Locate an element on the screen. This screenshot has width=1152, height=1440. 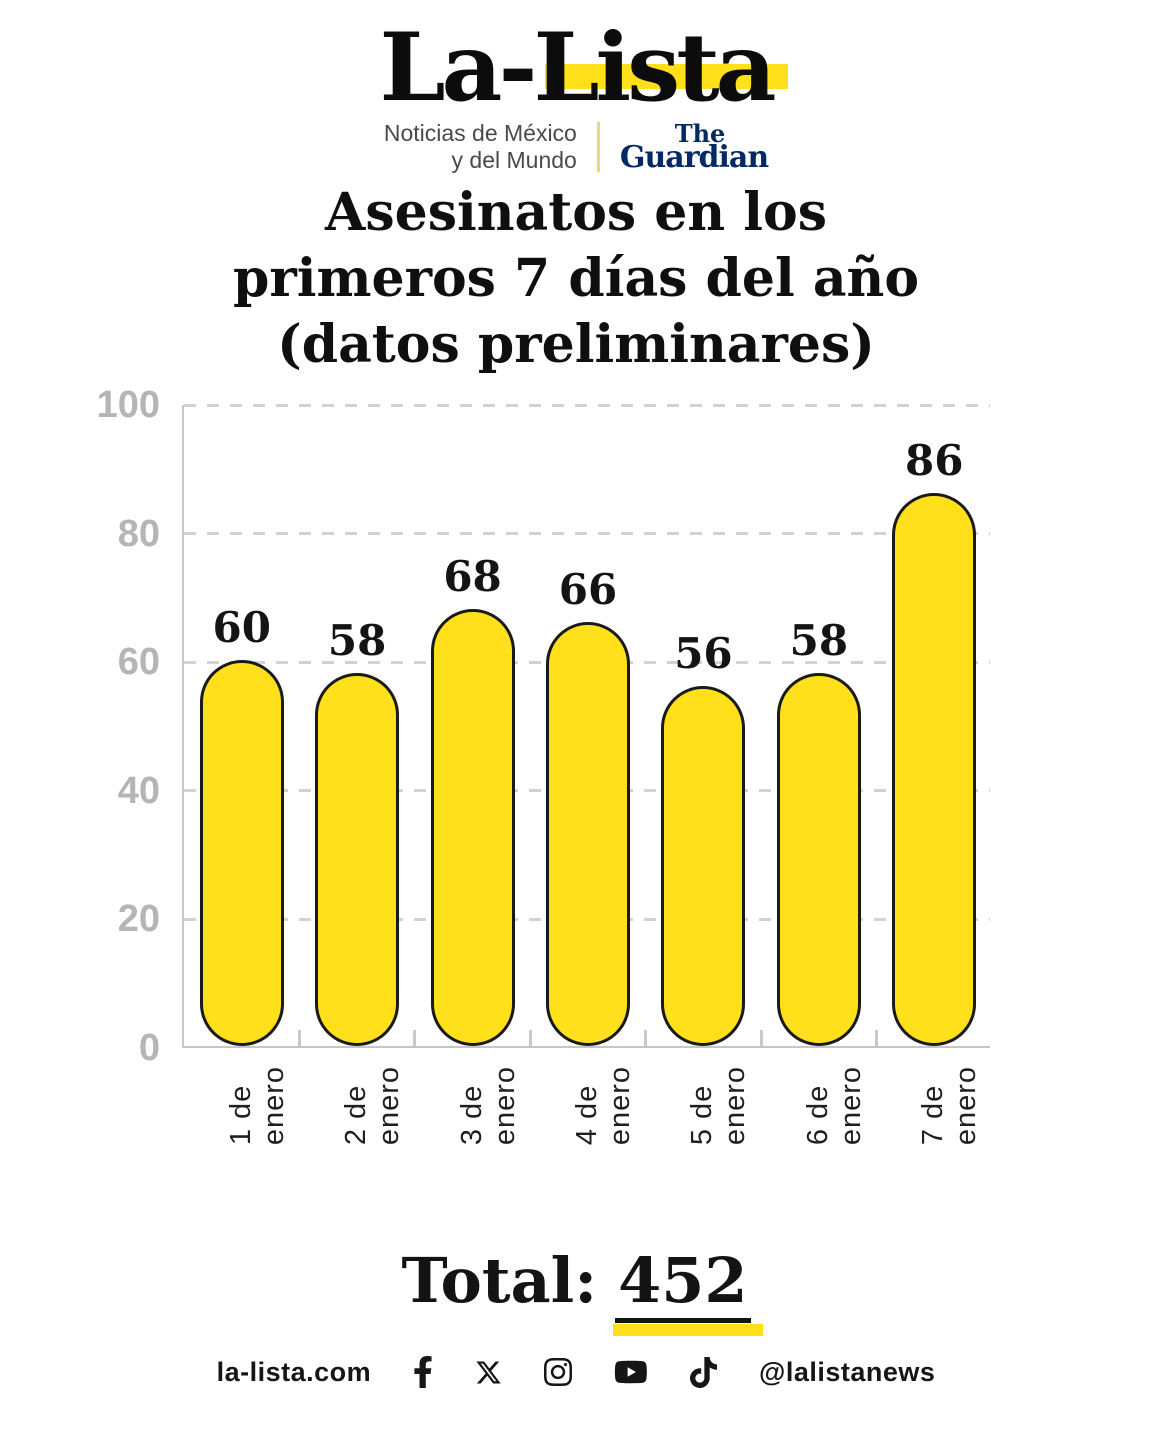
bar-6-de-enero is located at coordinates (818, 859).